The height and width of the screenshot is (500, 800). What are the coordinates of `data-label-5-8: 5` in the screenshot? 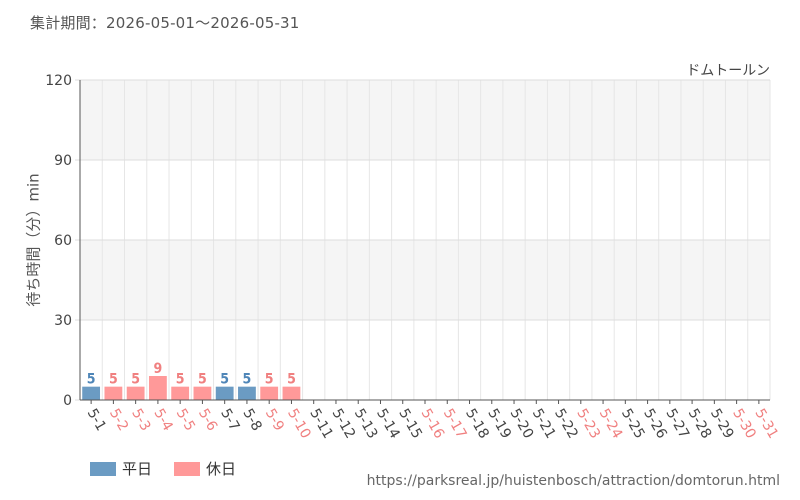 It's located at (247, 380).